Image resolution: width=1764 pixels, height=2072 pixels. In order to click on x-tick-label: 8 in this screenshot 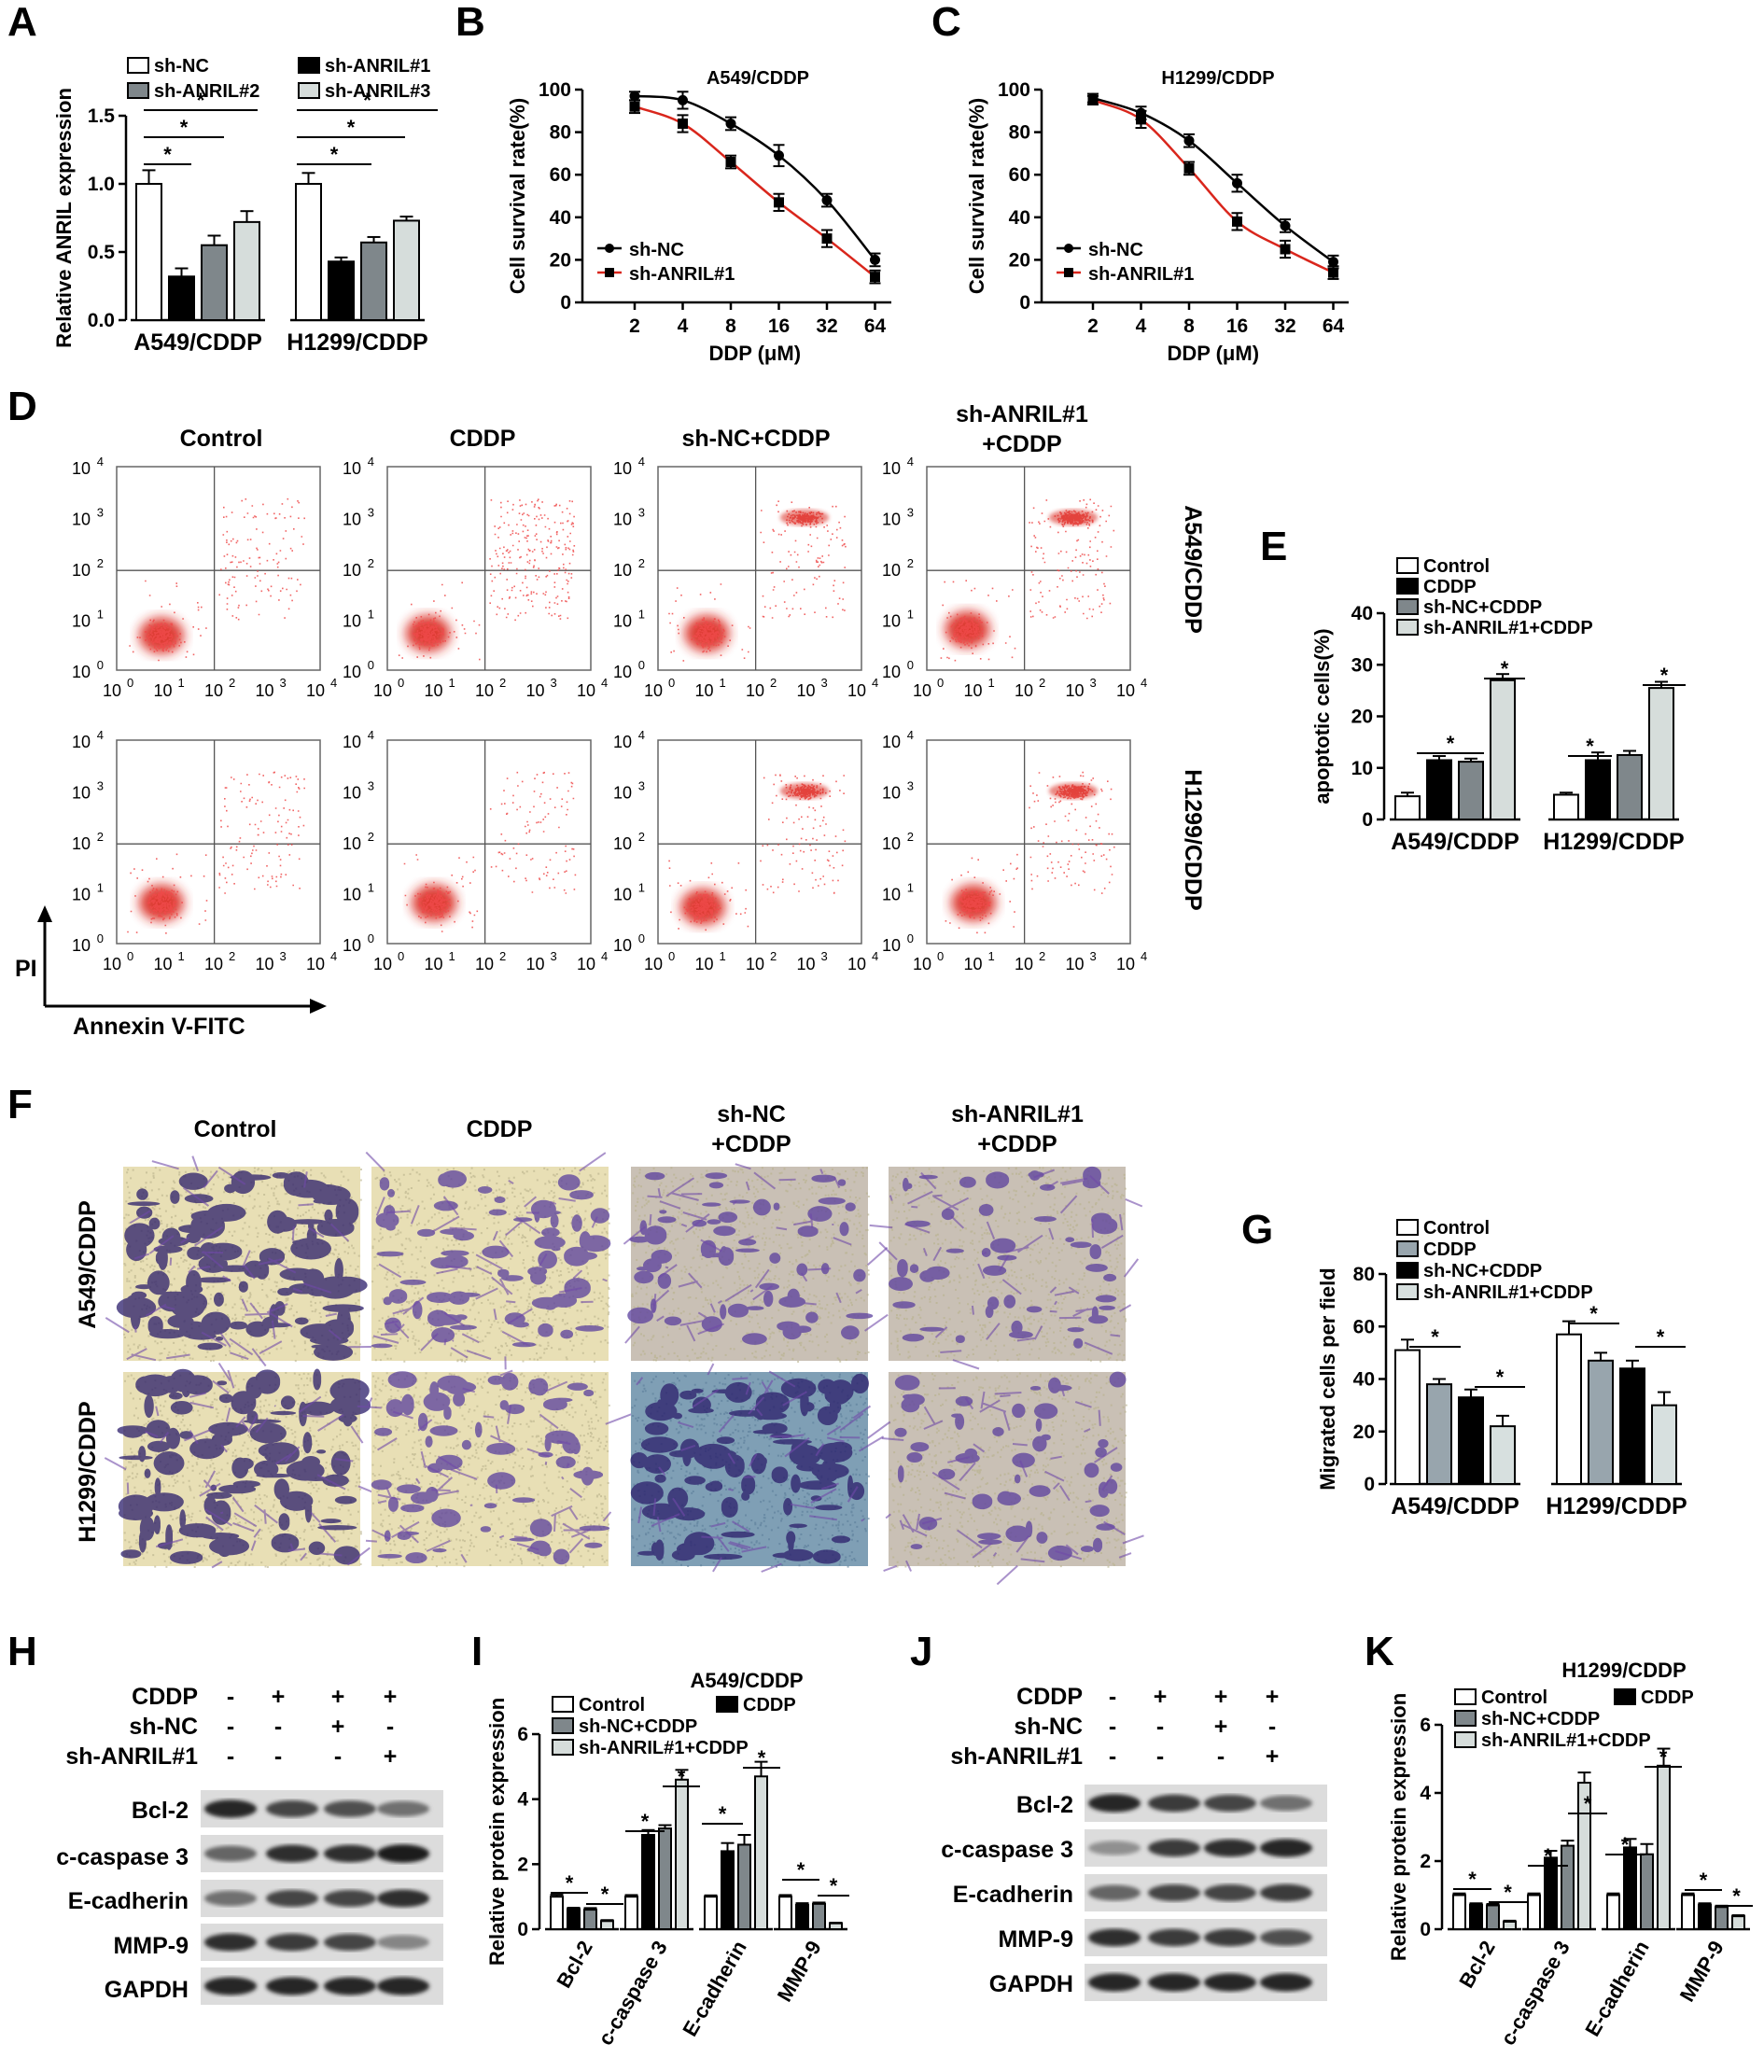, I will do `click(1189, 326)`.